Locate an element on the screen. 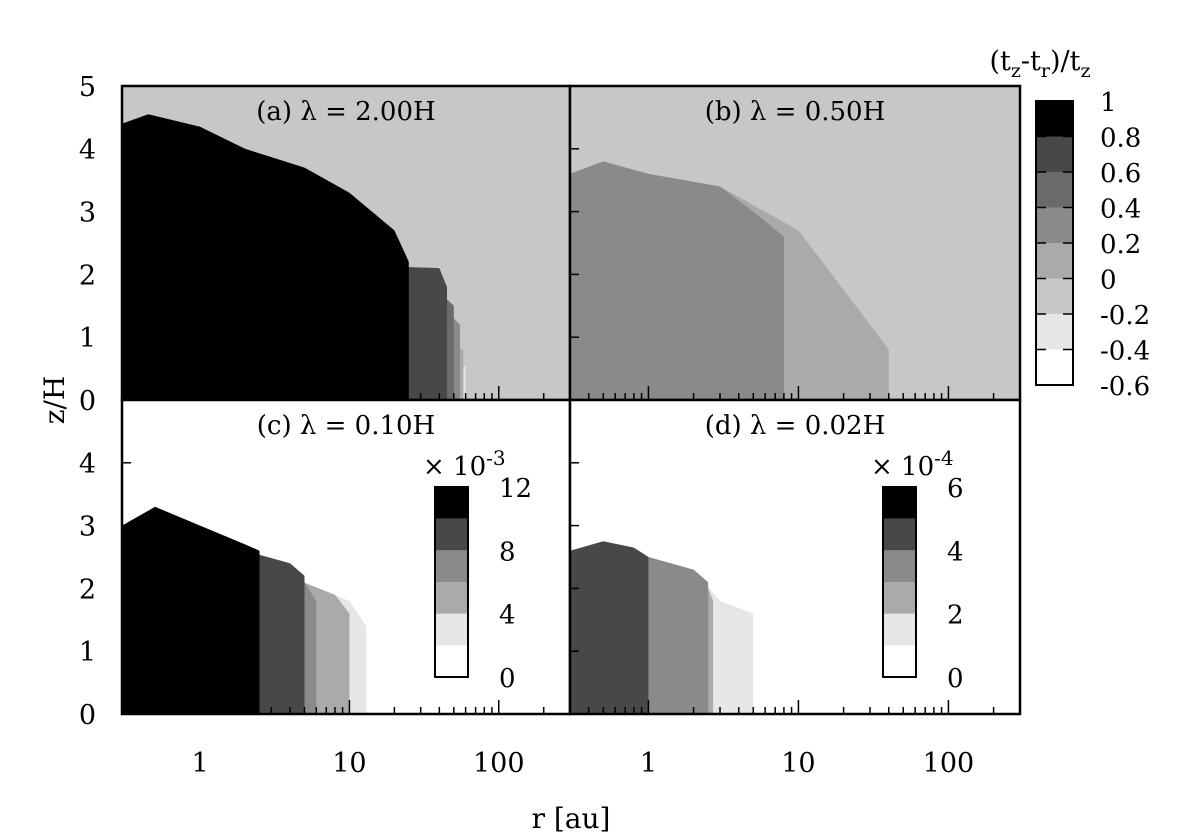 The height and width of the screenshot is (840, 1200). panel-title: (b) λ = 0.50H is located at coordinates (795, 112).